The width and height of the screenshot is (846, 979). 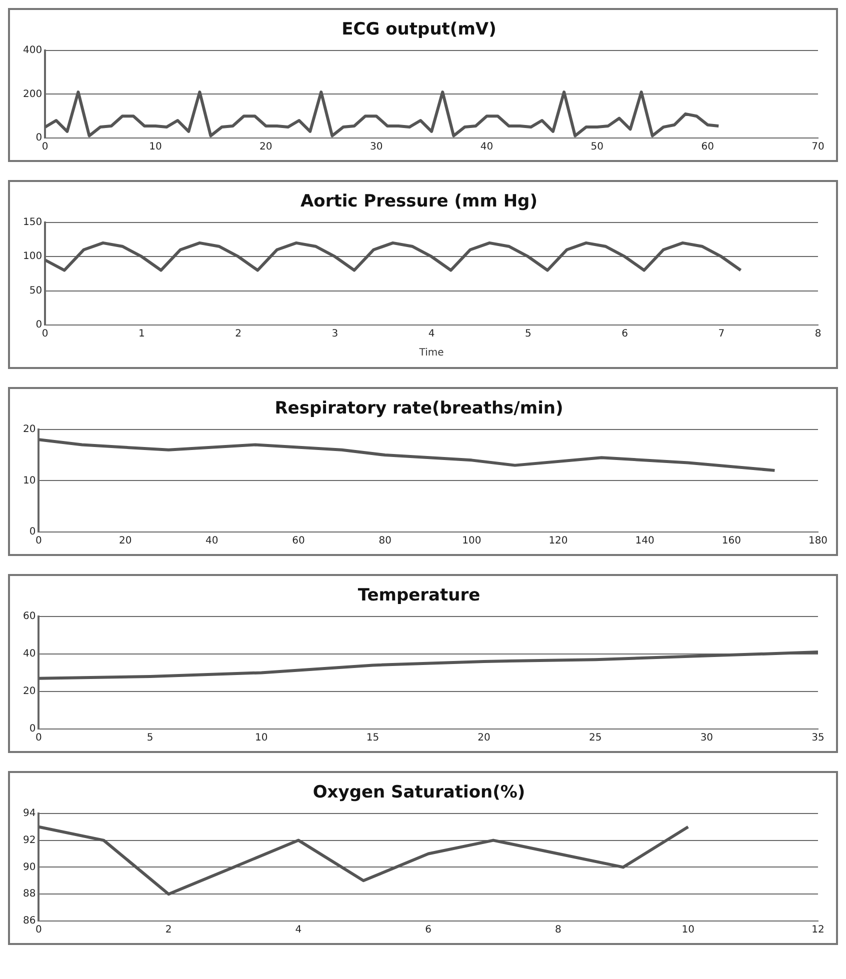 I want to click on chart-title: ECG output(mV), so click(x=419, y=30).